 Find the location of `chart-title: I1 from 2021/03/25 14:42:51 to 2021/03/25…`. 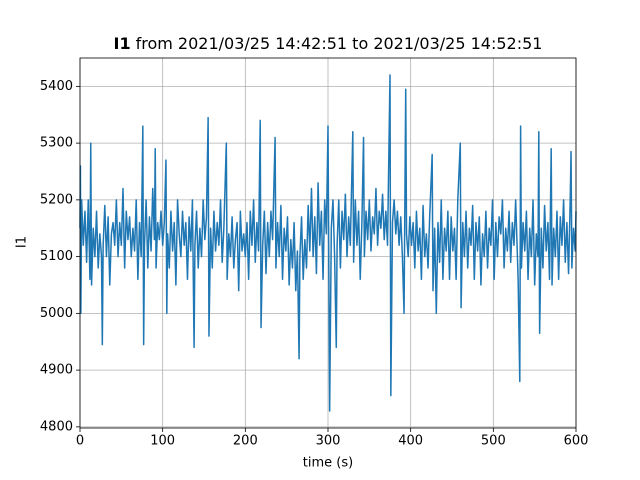

chart-title: I1 from 2021/03/25 14:42:51 to 2021/03/25… is located at coordinates (328, 43).